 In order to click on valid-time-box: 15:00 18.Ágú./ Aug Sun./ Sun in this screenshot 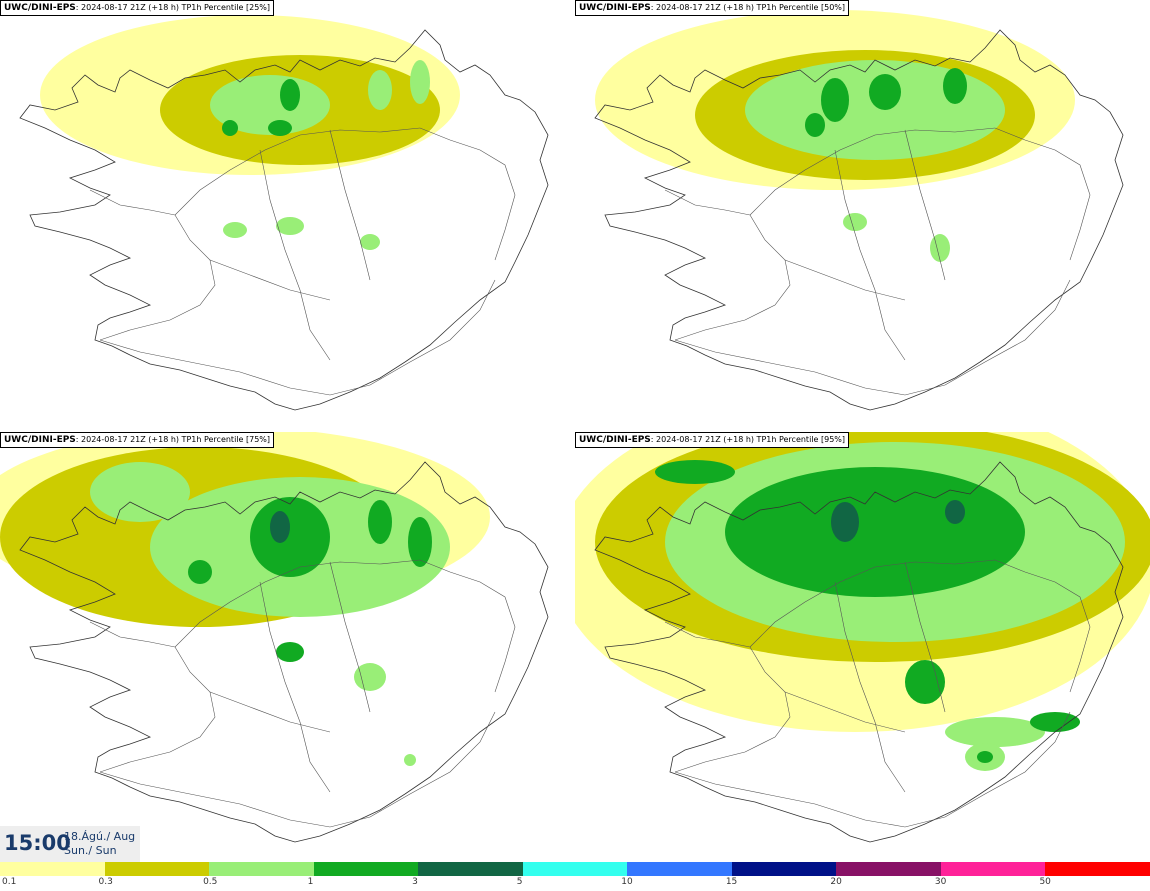, I will do `click(70, 844)`.